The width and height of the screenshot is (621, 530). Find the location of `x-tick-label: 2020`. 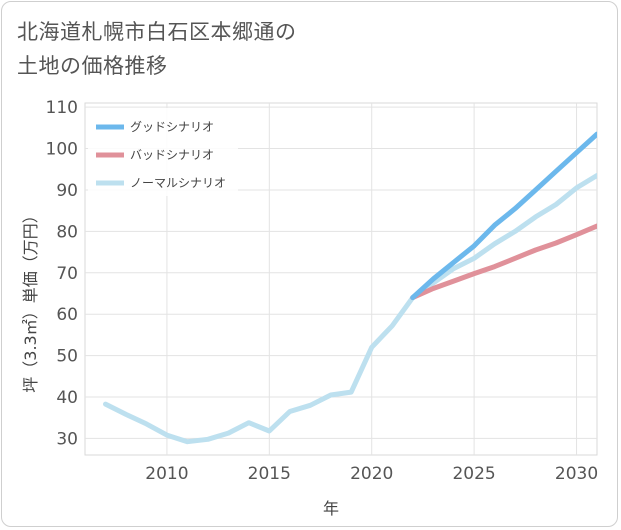

x-tick-label: 2020 is located at coordinates (371, 474).